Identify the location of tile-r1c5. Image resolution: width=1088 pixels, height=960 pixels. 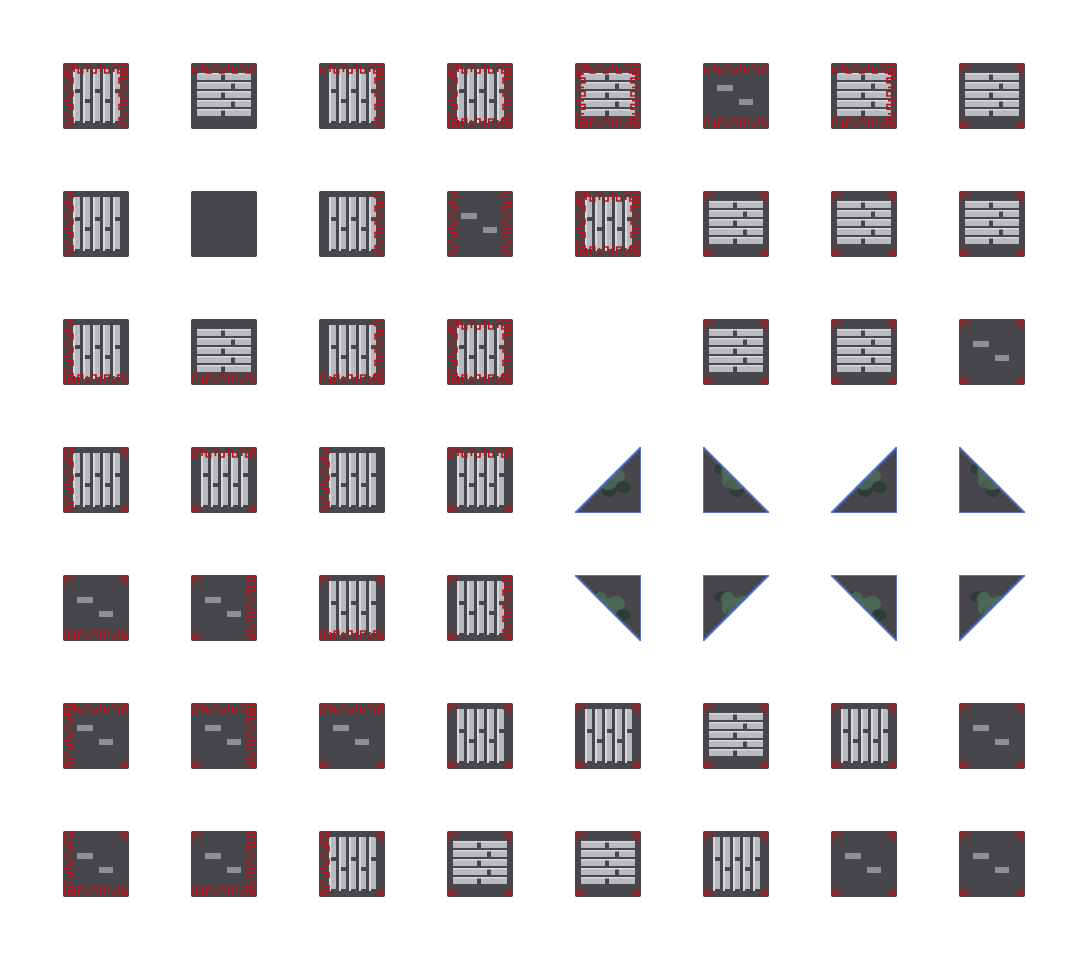
(608, 96).